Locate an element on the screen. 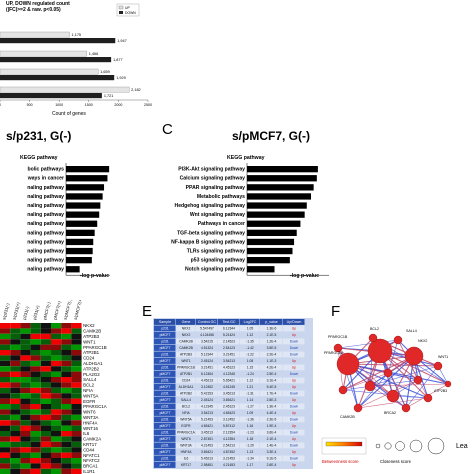  cell-text: 4.12345 is located at coordinates (207, 407).